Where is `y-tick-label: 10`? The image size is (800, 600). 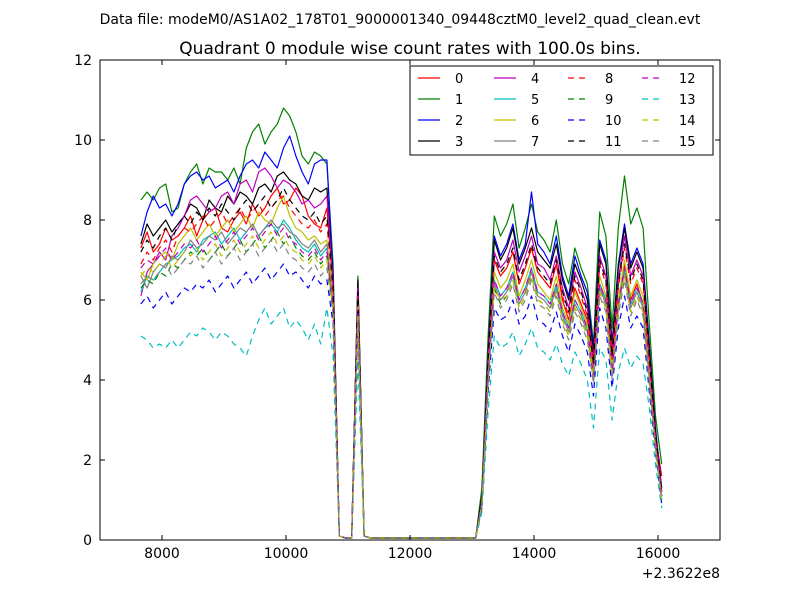
y-tick-label: 10 is located at coordinates (83, 141).